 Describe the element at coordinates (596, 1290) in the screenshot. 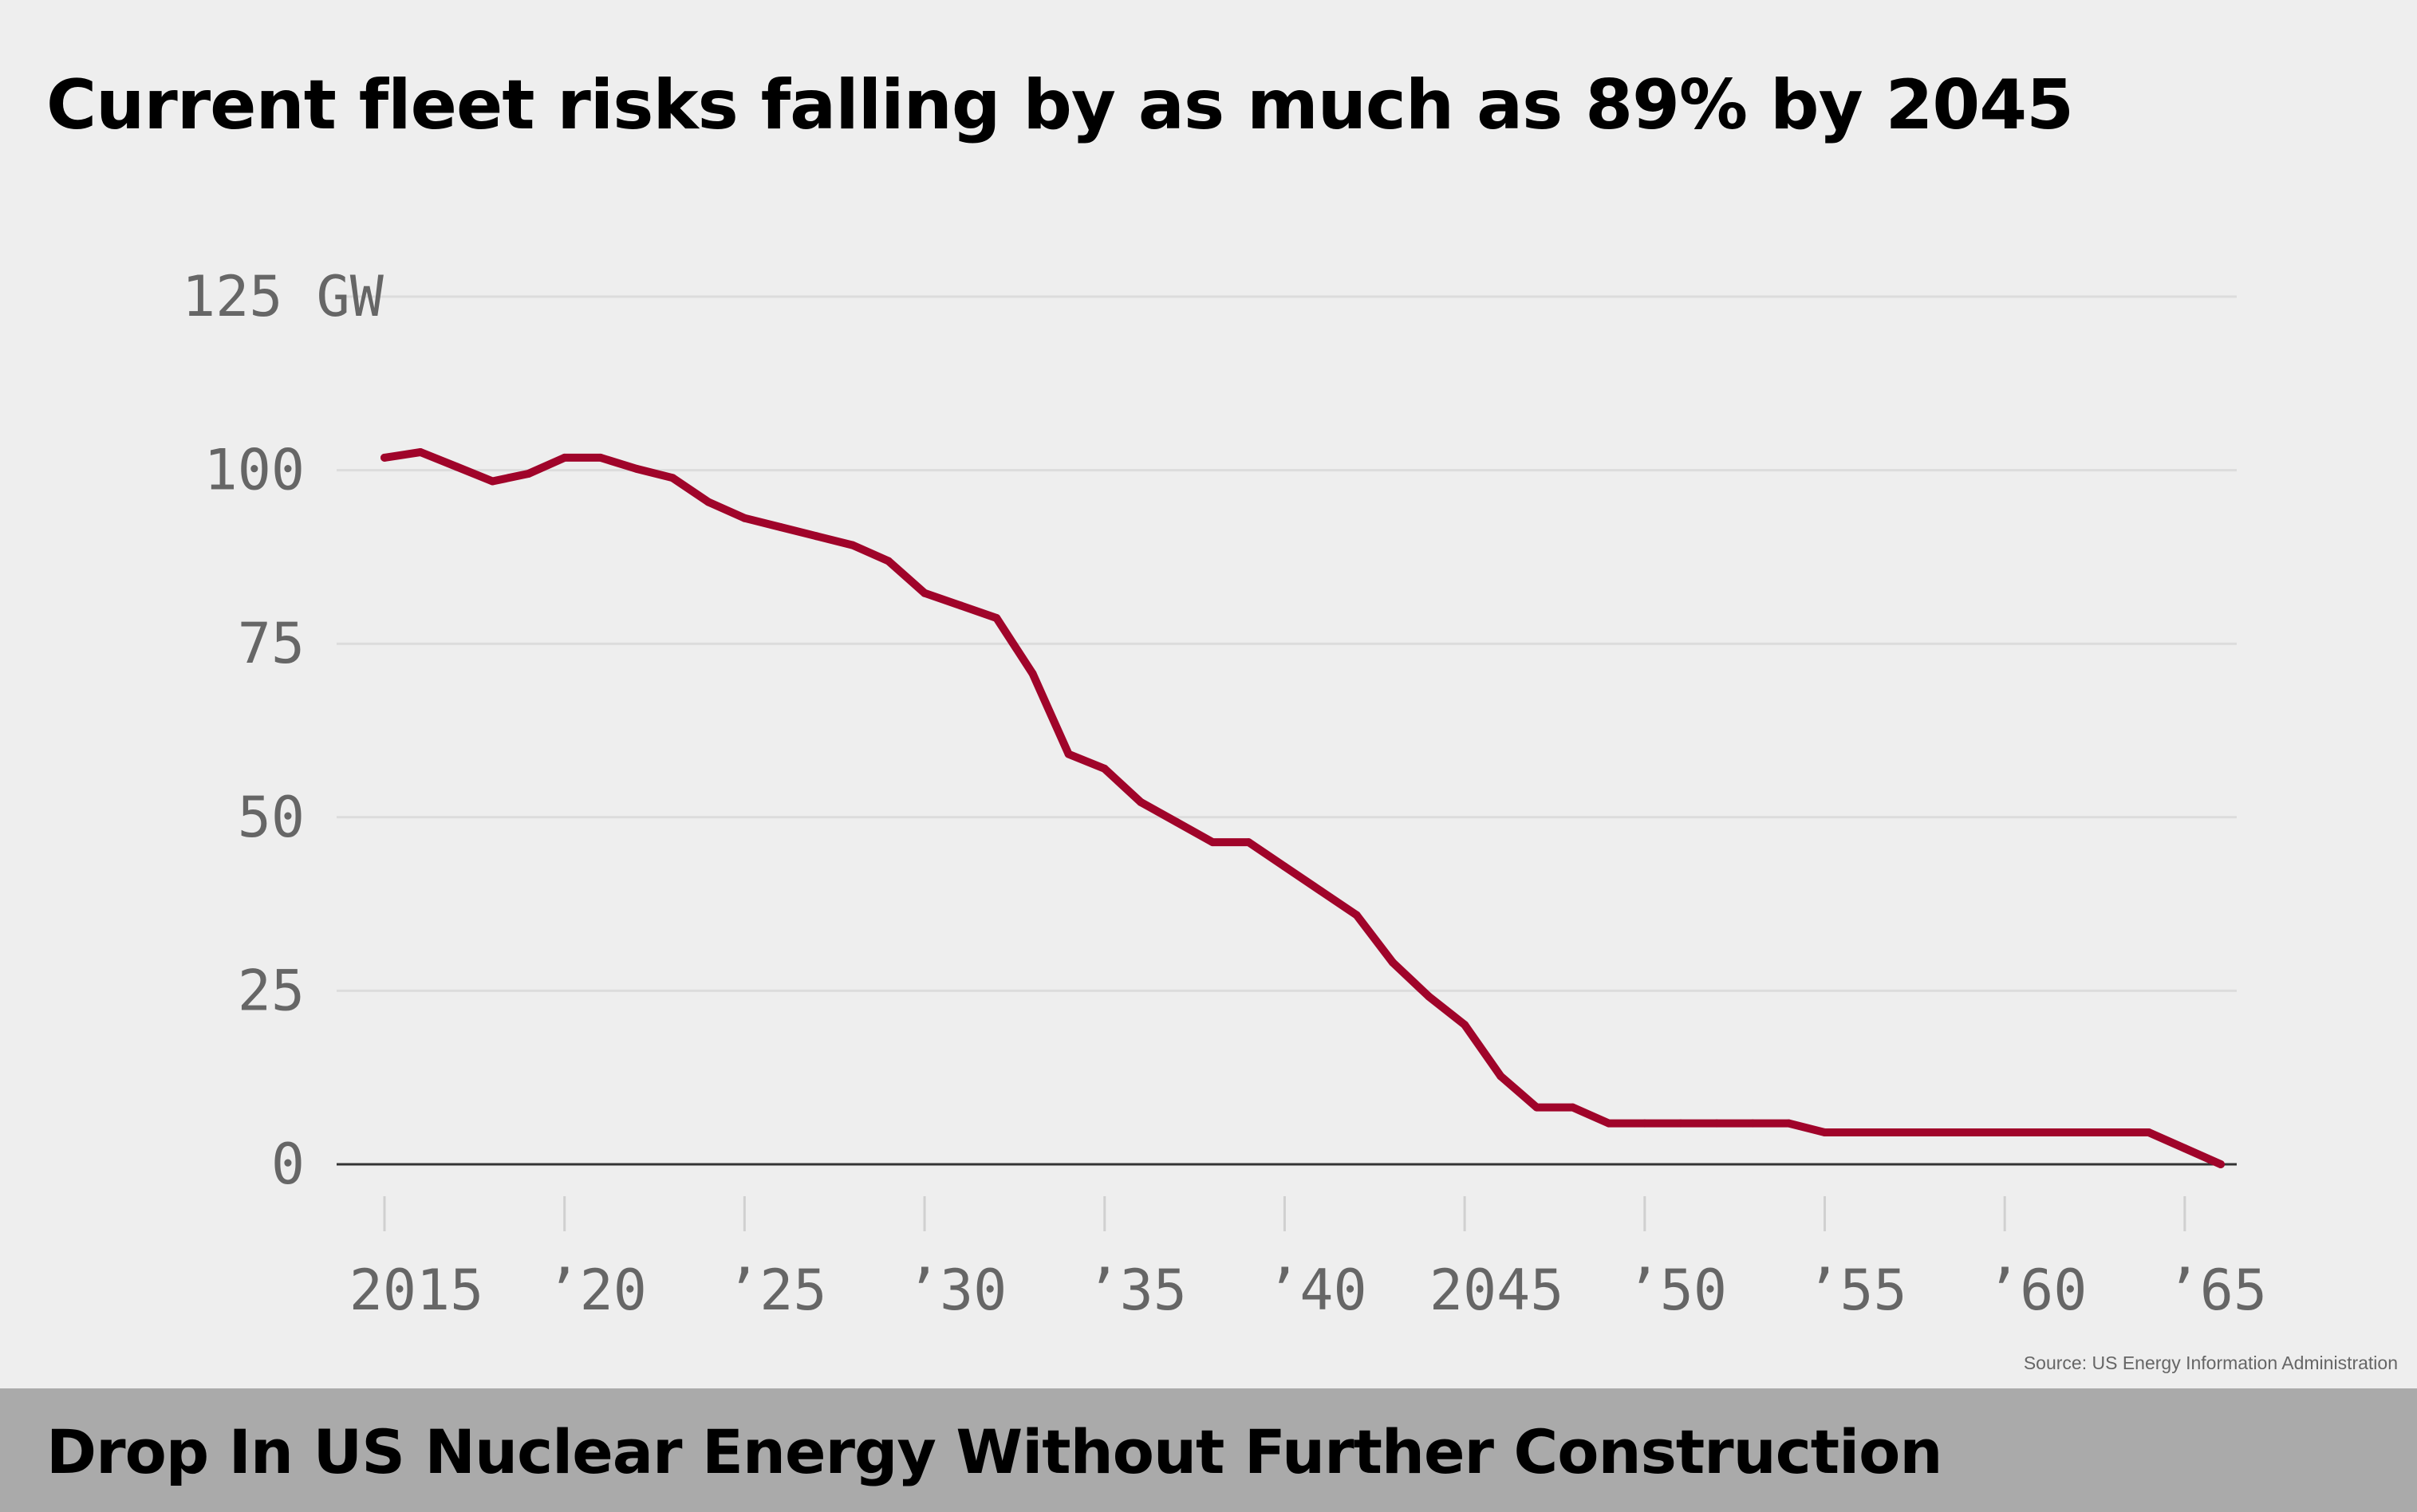

I see `x-tick-label: ’20` at that location.